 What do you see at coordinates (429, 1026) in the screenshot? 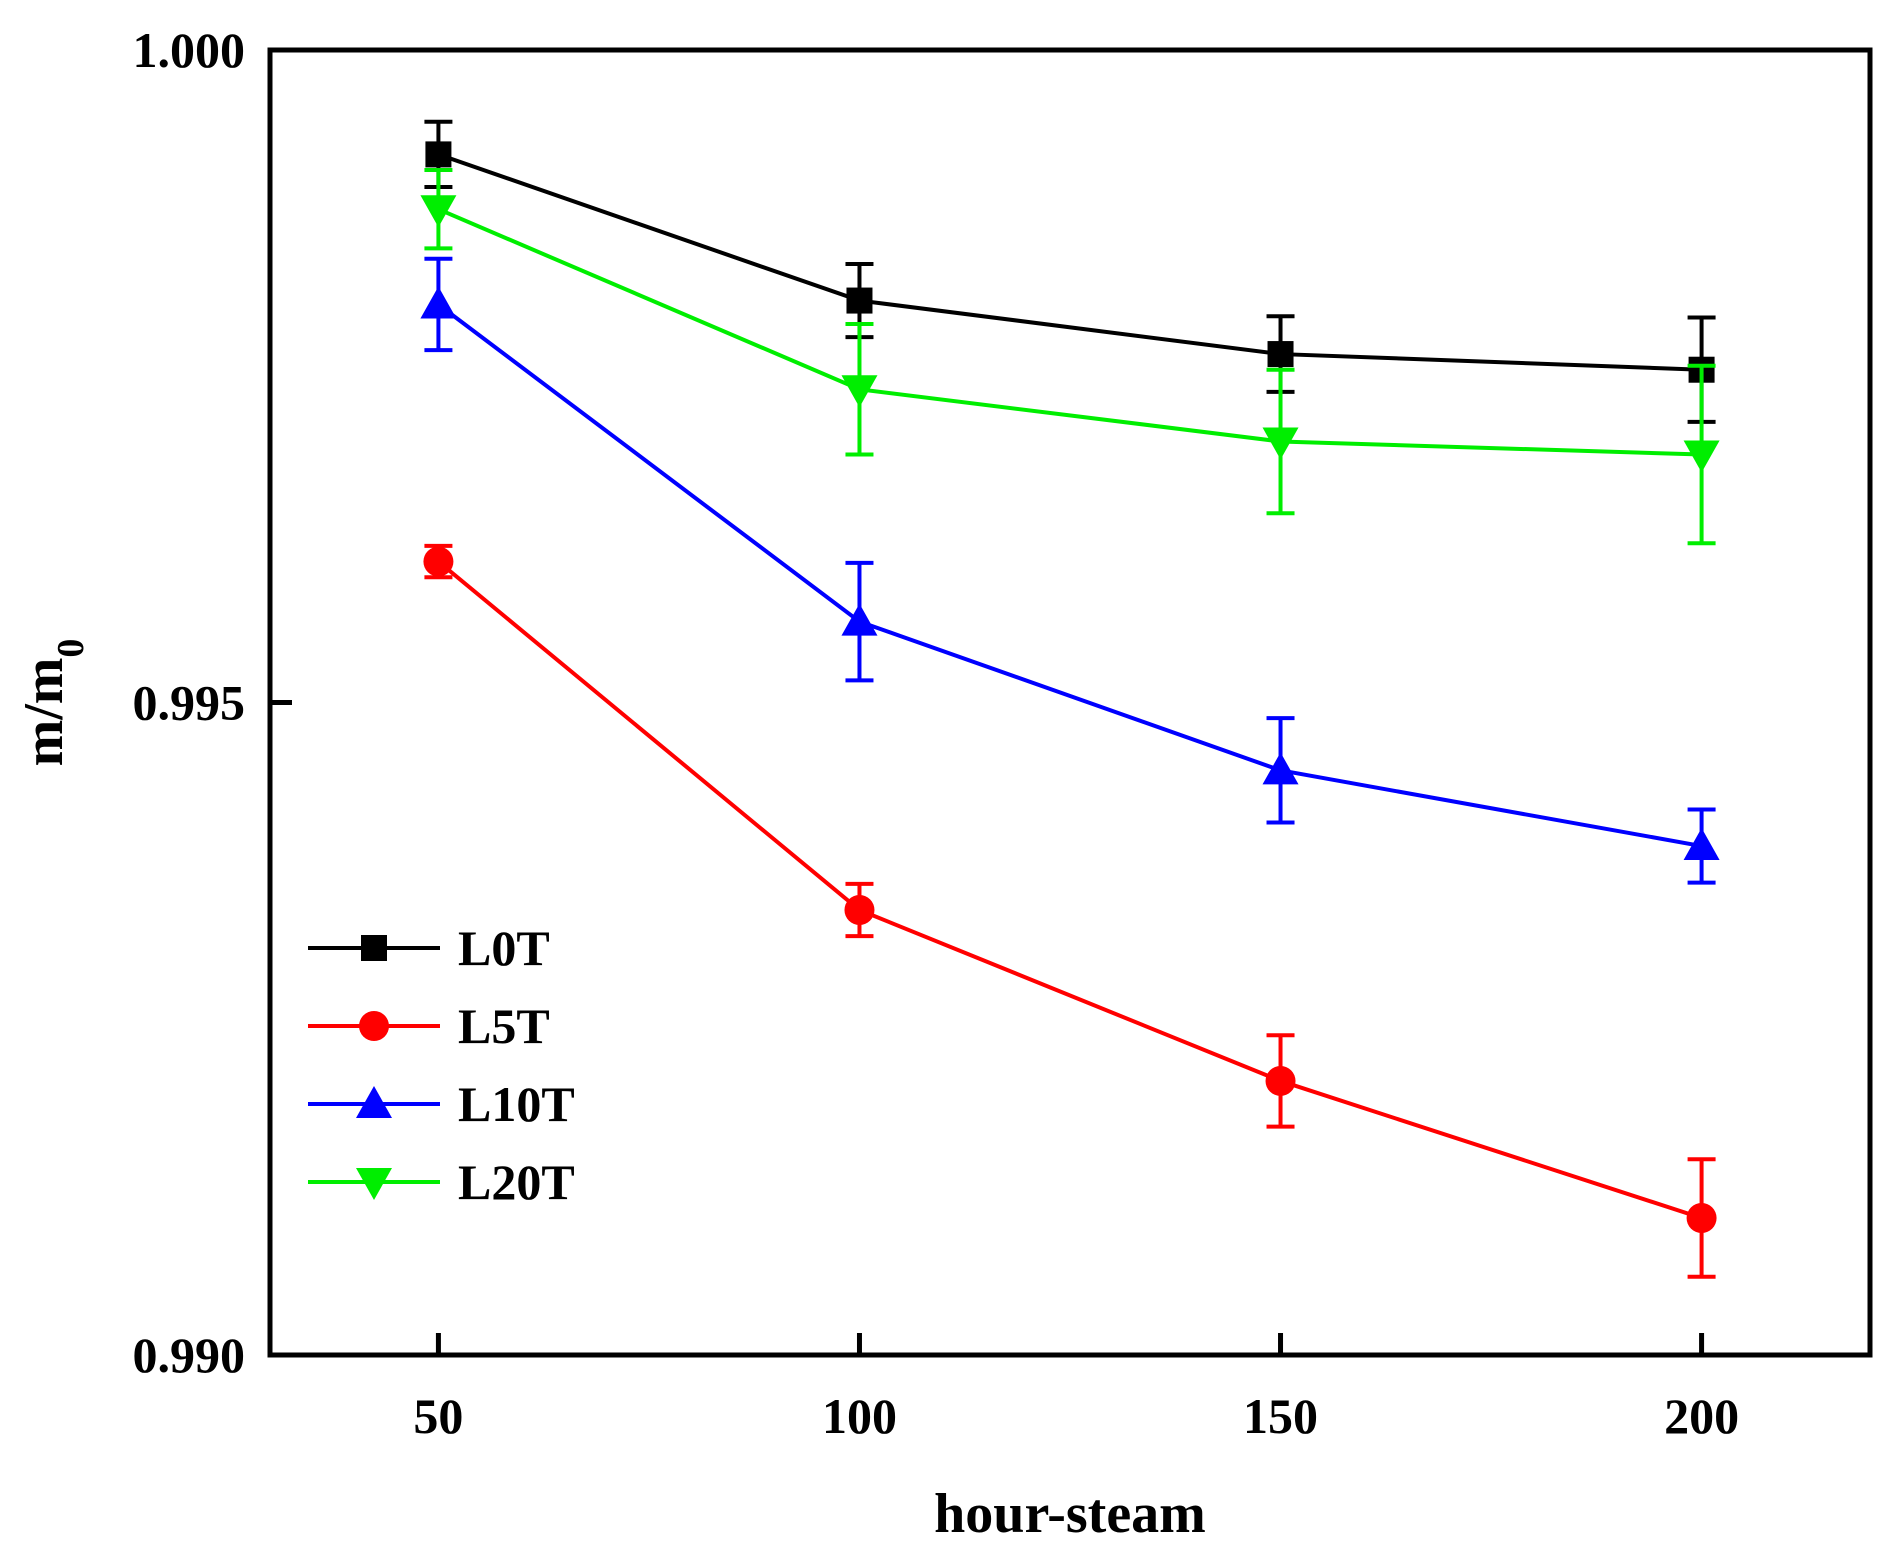
I see `legend-item-L5T: L5T` at bounding box center [429, 1026].